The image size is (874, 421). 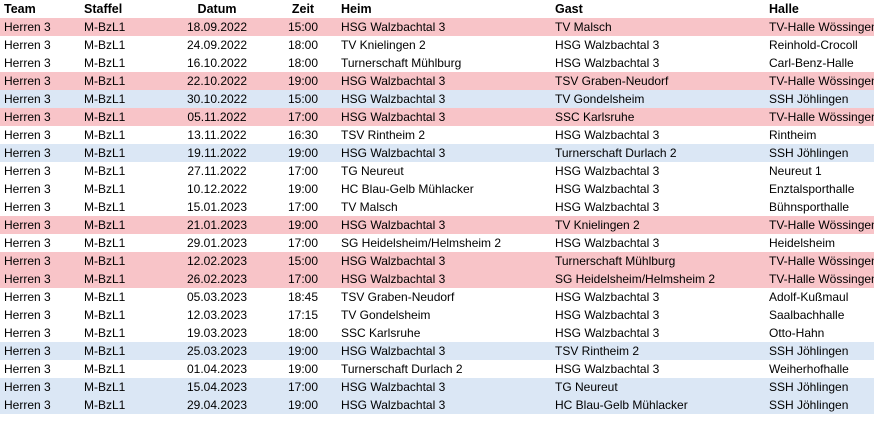 What do you see at coordinates (217, 135) in the screenshot?
I see `cell-datum: 13.11.2022` at bounding box center [217, 135].